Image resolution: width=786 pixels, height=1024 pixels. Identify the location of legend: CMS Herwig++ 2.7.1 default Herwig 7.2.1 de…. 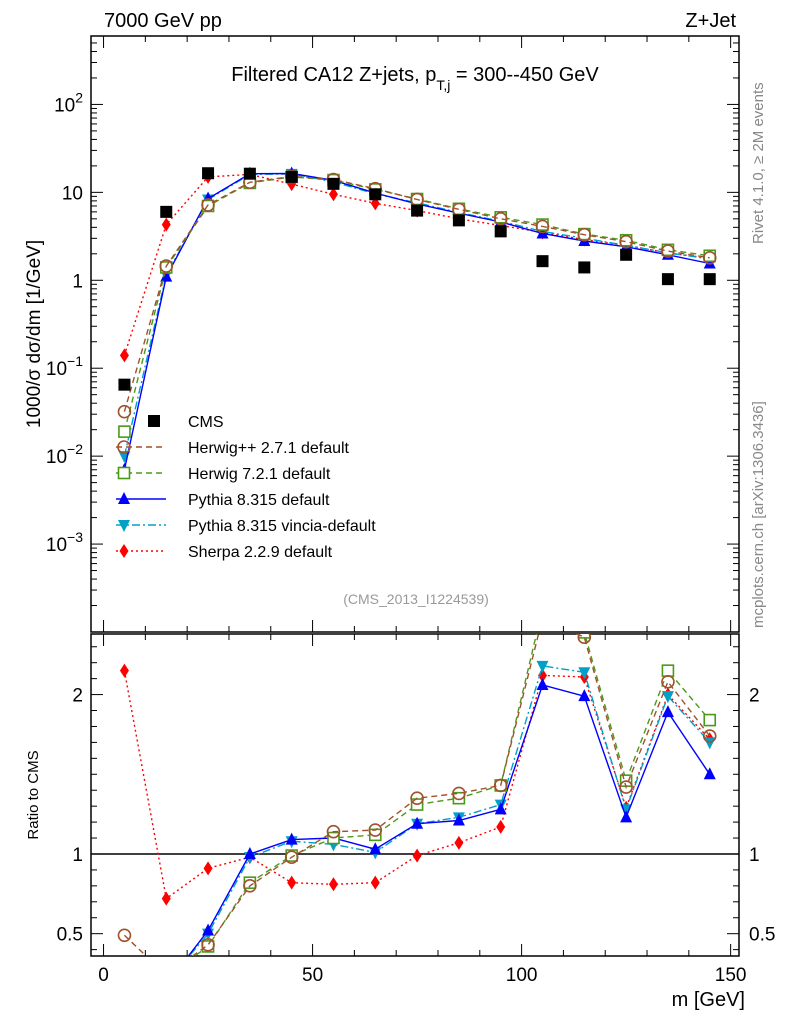
(246, 487).